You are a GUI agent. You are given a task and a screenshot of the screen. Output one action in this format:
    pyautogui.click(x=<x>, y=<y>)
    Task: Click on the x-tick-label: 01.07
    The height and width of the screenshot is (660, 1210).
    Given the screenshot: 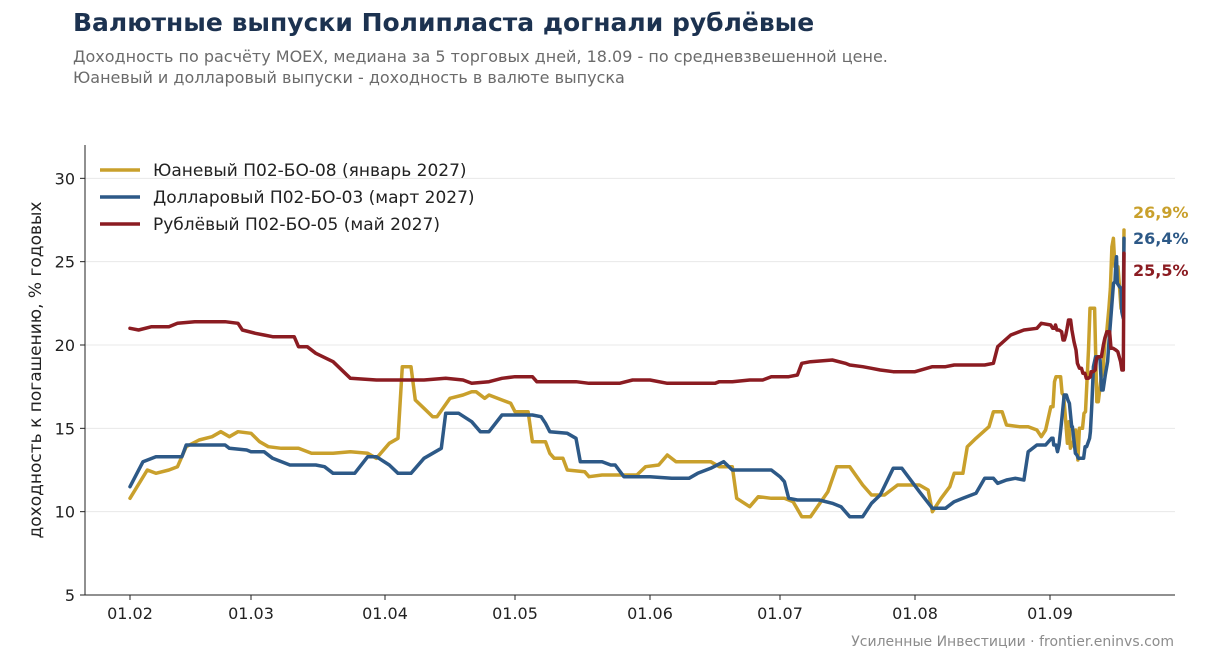 What is the action you would take?
    pyautogui.click(x=780, y=613)
    